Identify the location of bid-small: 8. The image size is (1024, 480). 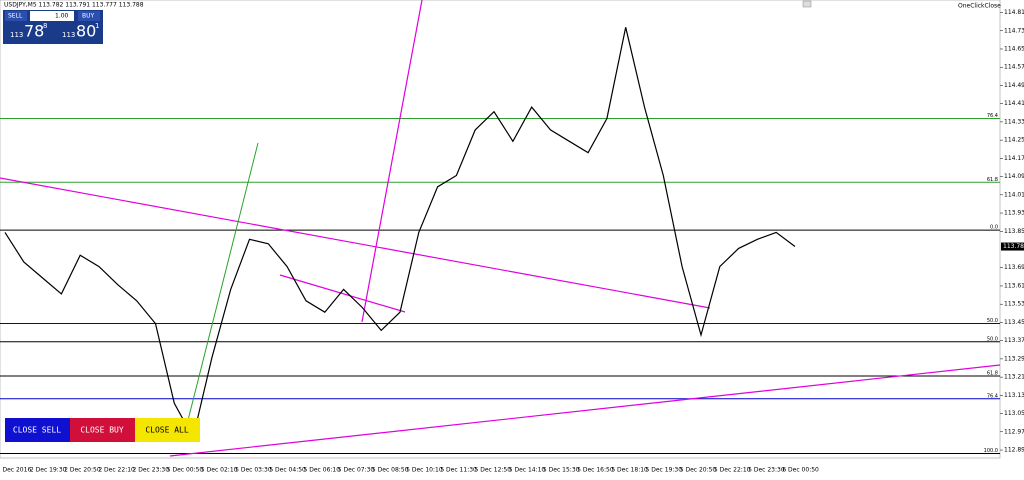
(45, 26).